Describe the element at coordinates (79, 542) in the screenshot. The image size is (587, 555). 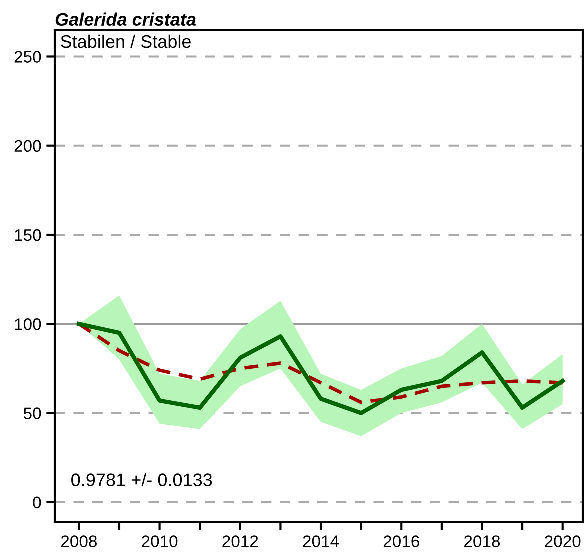
I see `x-tick-label: 2008` at that location.